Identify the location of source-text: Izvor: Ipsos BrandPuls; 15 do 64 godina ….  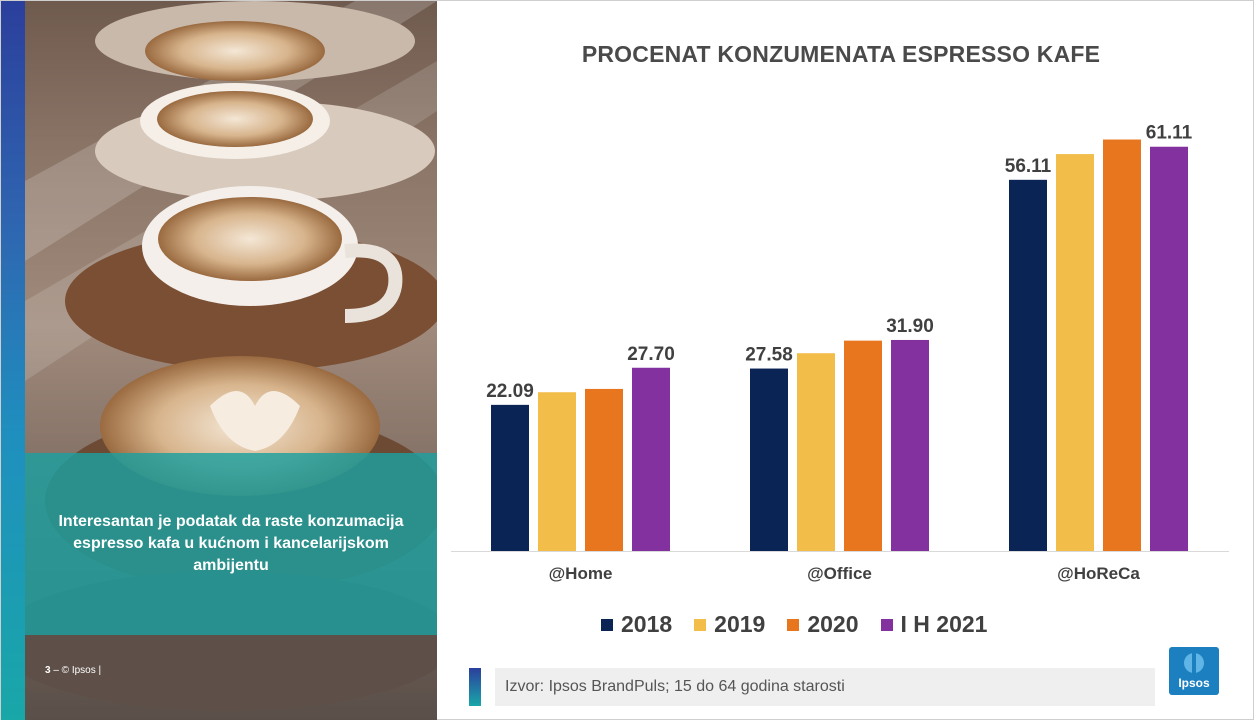
(675, 686).